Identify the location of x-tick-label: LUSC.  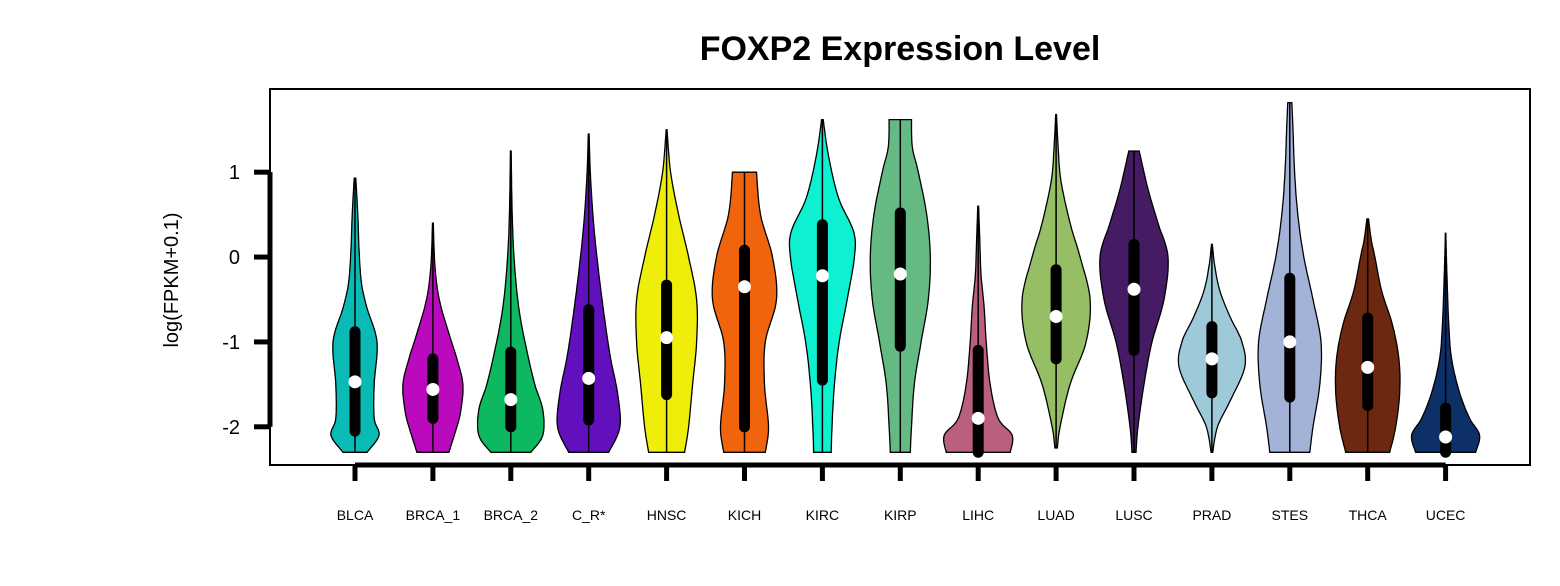
(1133, 515).